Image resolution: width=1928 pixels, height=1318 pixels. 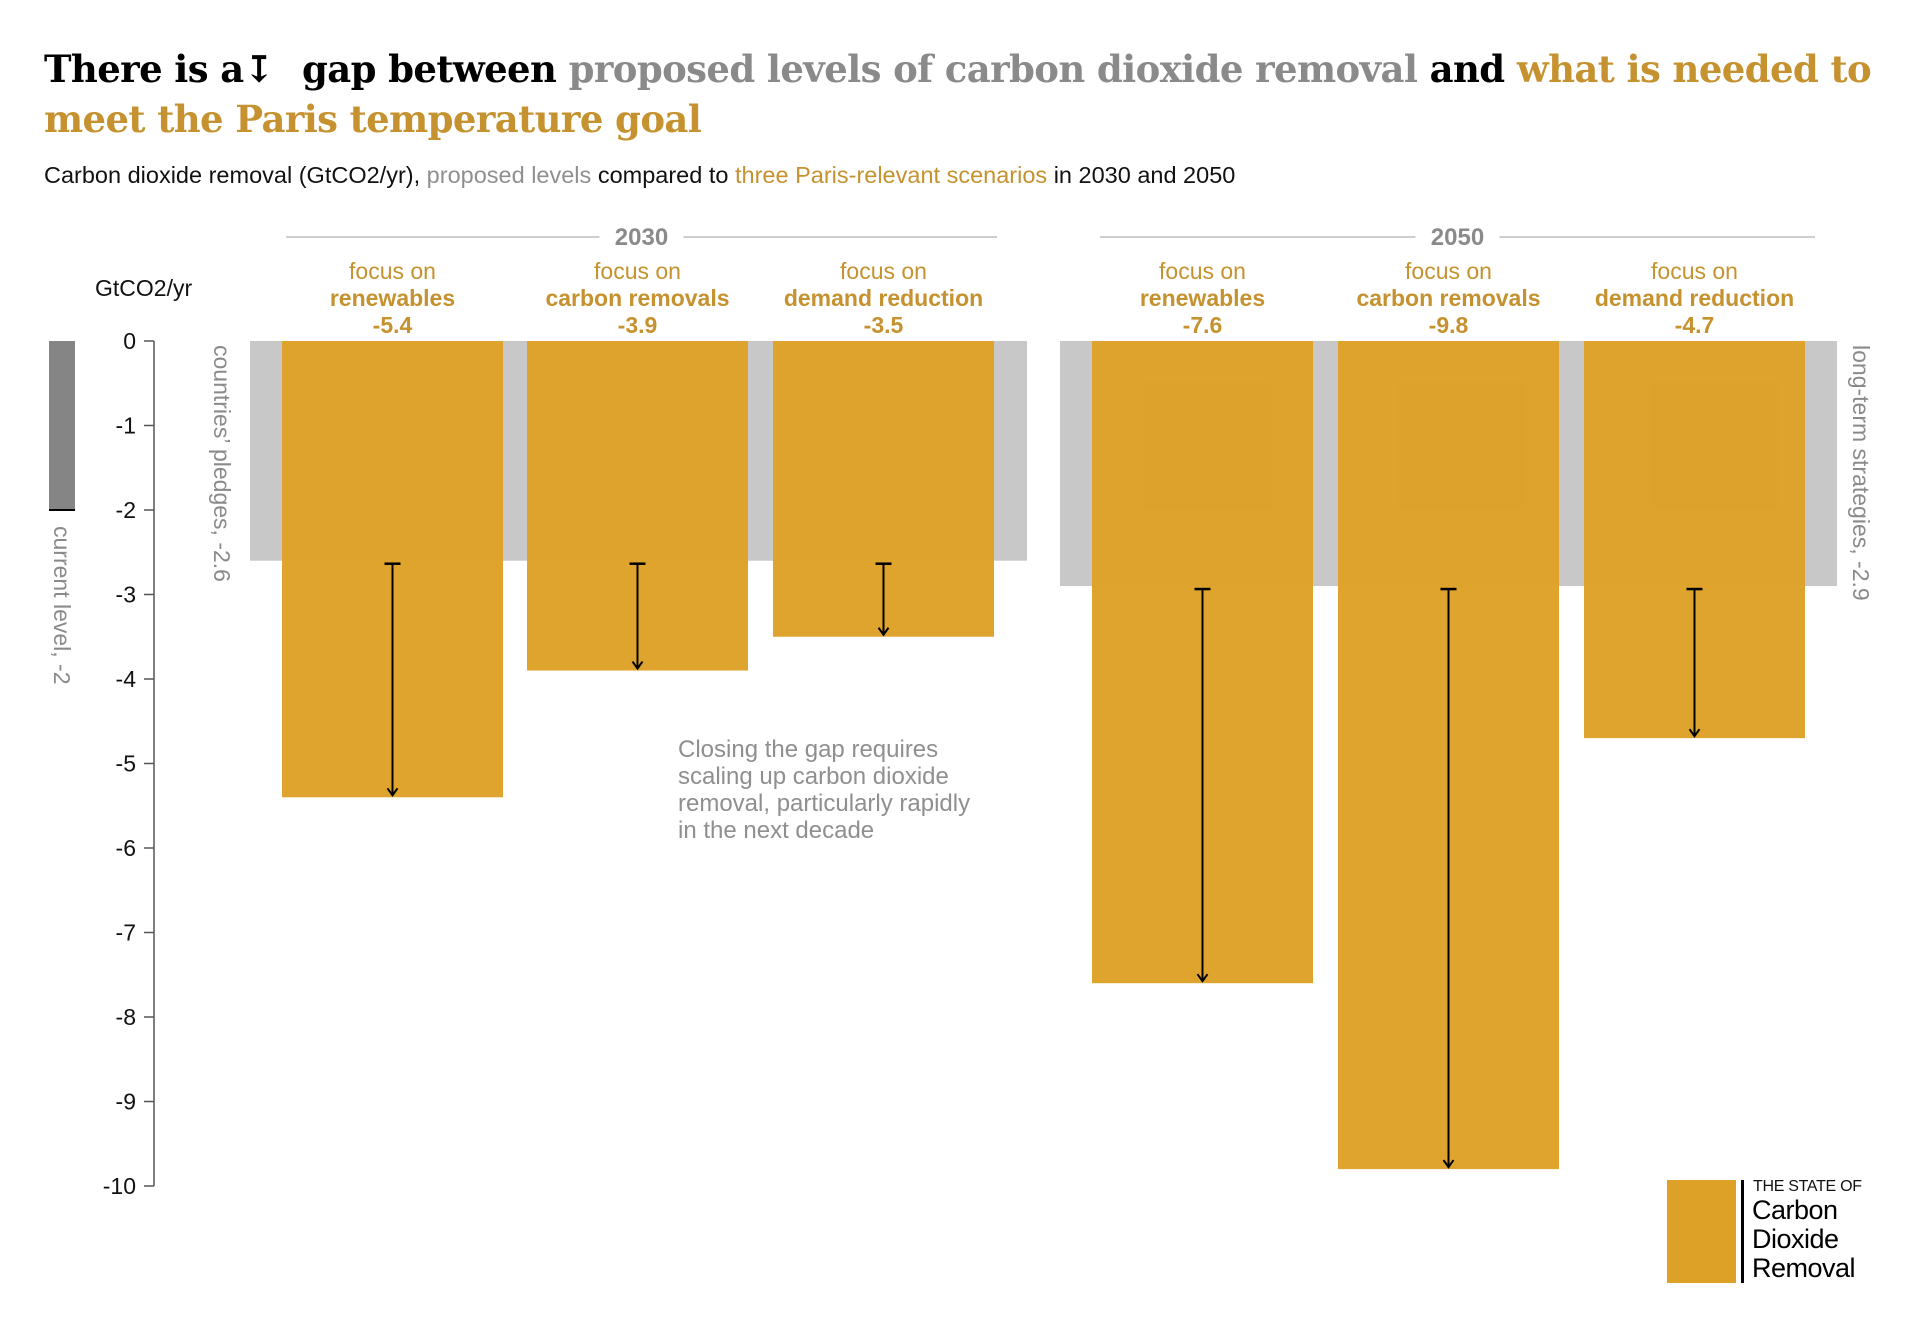 What do you see at coordinates (1804, 1268) in the screenshot?
I see `logo-line-4: Removal` at bounding box center [1804, 1268].